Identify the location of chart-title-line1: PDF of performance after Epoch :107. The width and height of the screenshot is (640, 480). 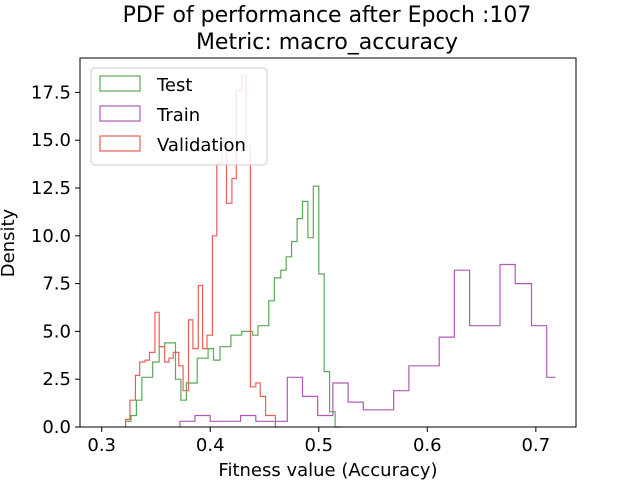
(327, 15).